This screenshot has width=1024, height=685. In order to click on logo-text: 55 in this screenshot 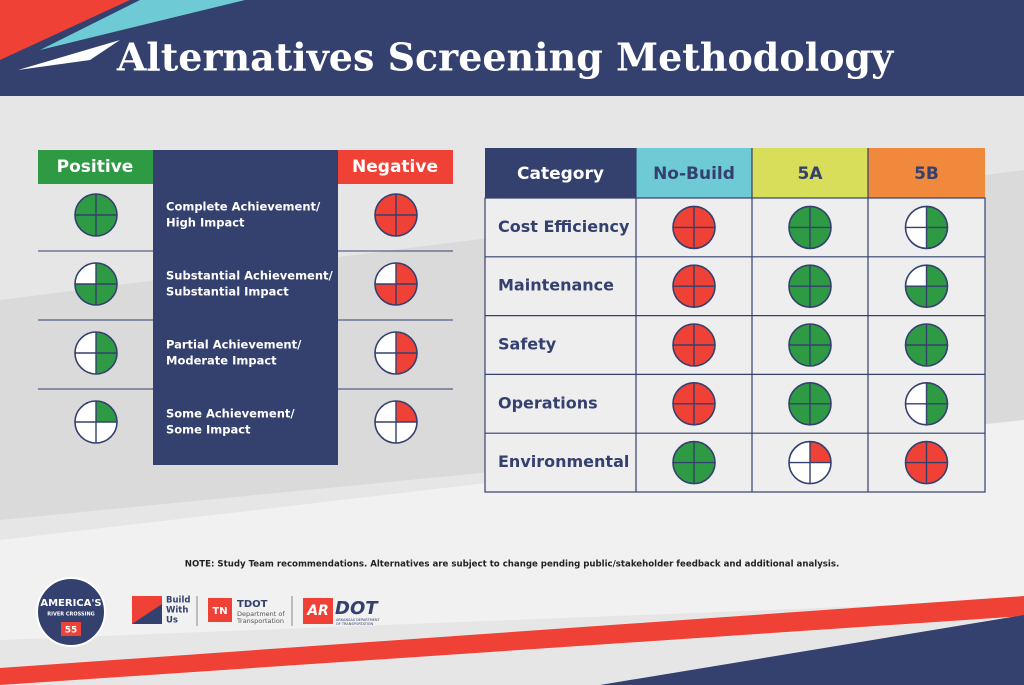, I will do `click(71, 631)`.